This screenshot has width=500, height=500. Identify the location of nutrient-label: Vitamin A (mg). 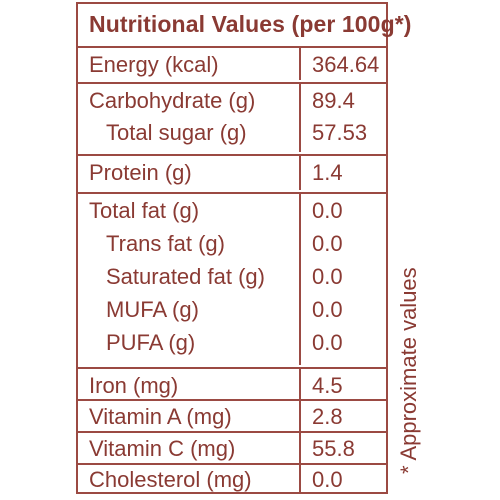
(160, 416).